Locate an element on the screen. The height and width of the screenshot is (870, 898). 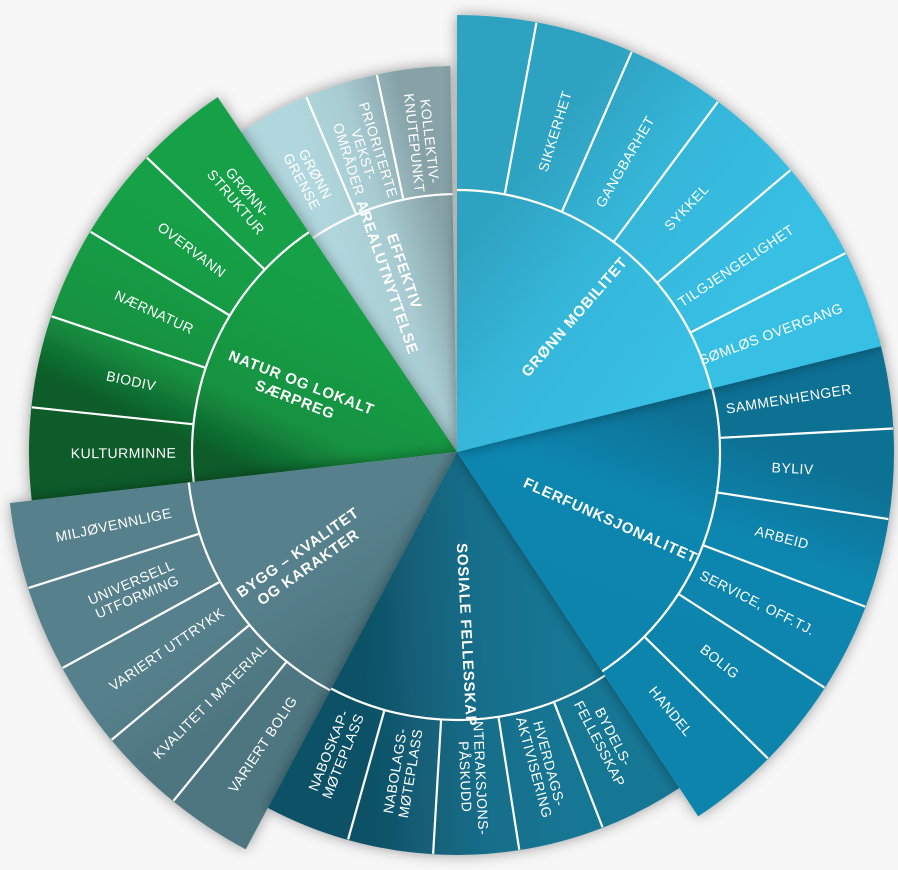
segment-gangbarhet is located at coordinates (640, 146).